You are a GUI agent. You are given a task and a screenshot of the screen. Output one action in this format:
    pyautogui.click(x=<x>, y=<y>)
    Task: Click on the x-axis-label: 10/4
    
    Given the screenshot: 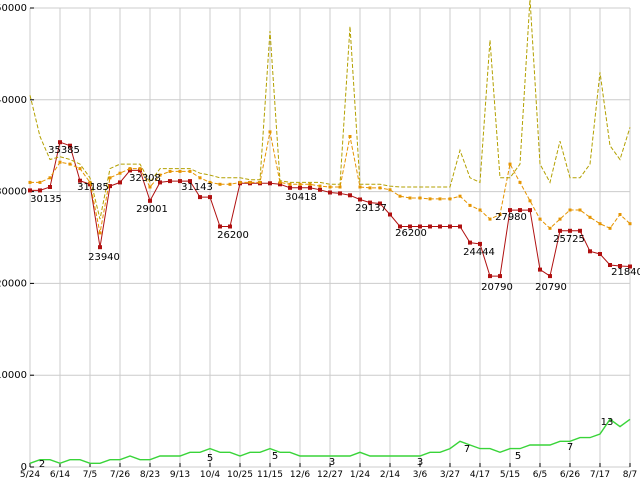 What is the action you would take?
    pyautogui.click(x=210, y=475)
    